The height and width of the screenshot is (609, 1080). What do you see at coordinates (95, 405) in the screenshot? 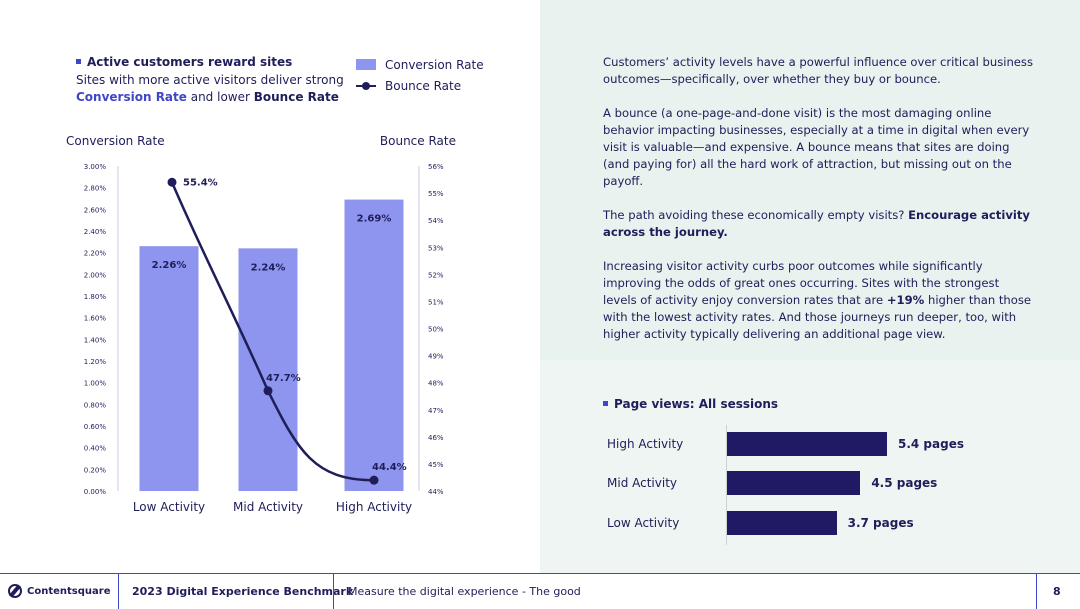
I see `left-tick-label: 0.80%` at bounding box center [95, 405].